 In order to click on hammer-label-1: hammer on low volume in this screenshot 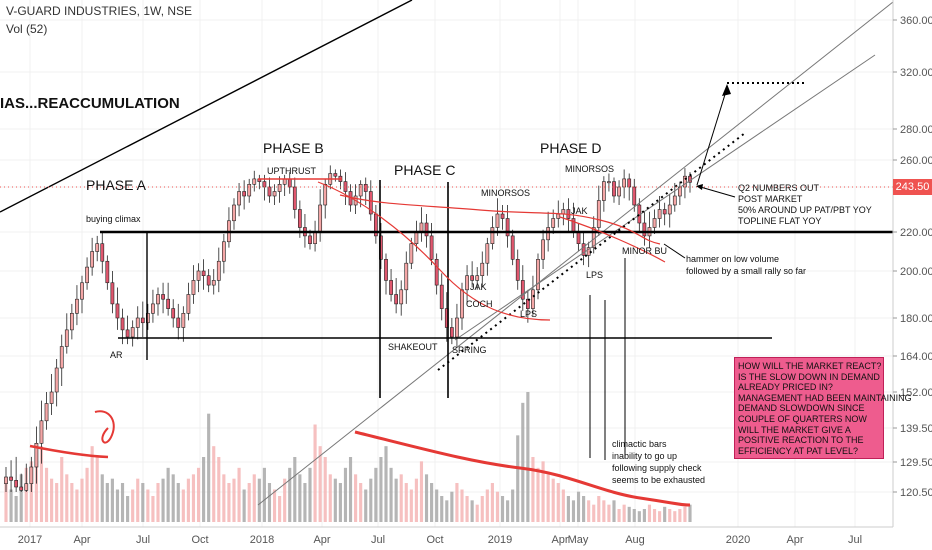, I will do `click(732, 259)`.